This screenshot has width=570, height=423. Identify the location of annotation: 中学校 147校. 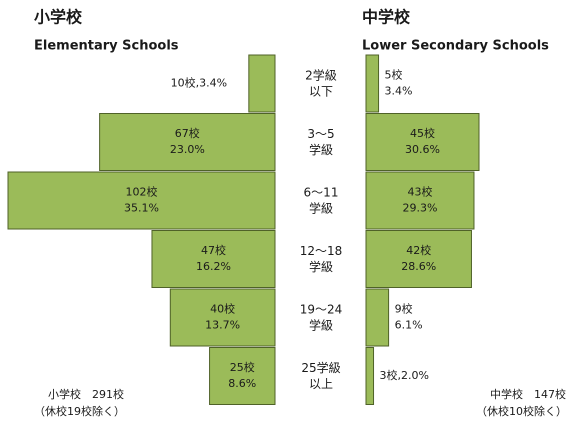
(528, 394).